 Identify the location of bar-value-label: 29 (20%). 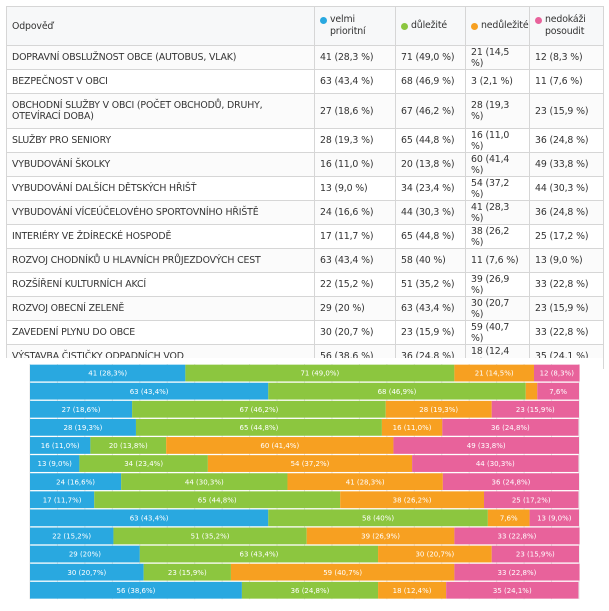
(85, 555).